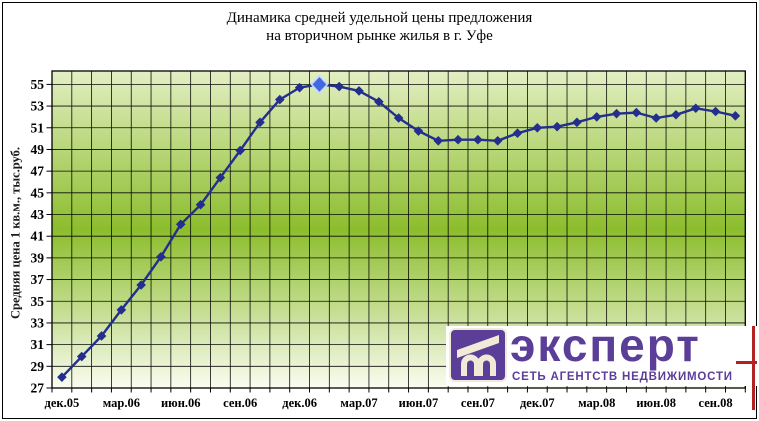 The width and height of the screenshot is (759, 421). Describe the element at coordinates (62, 403) in the screenshot. I see `svg-text: дек.05` at that location.